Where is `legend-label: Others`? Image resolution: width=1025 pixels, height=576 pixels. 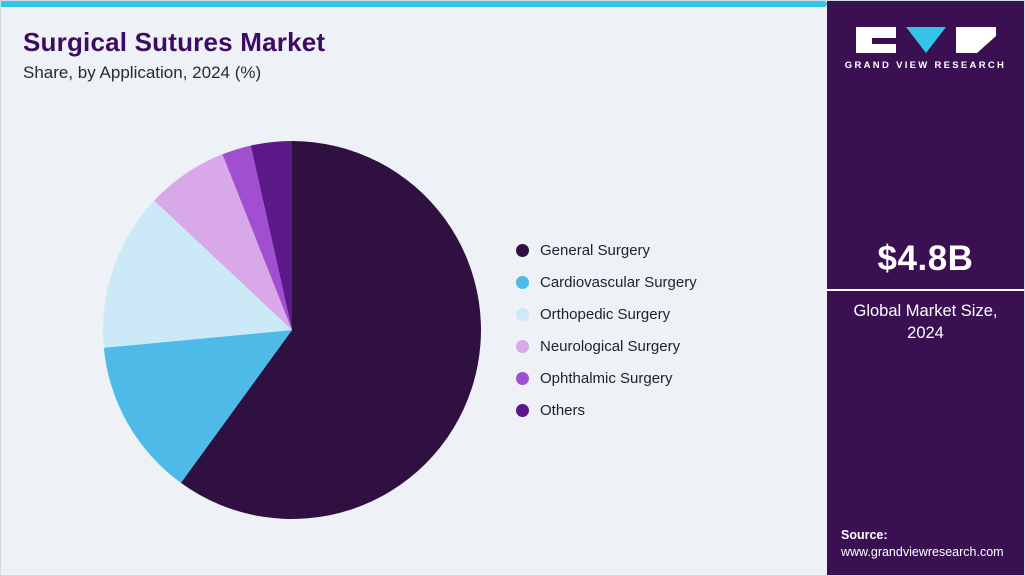 legend-label: Others is located at coordinates (563, 410).